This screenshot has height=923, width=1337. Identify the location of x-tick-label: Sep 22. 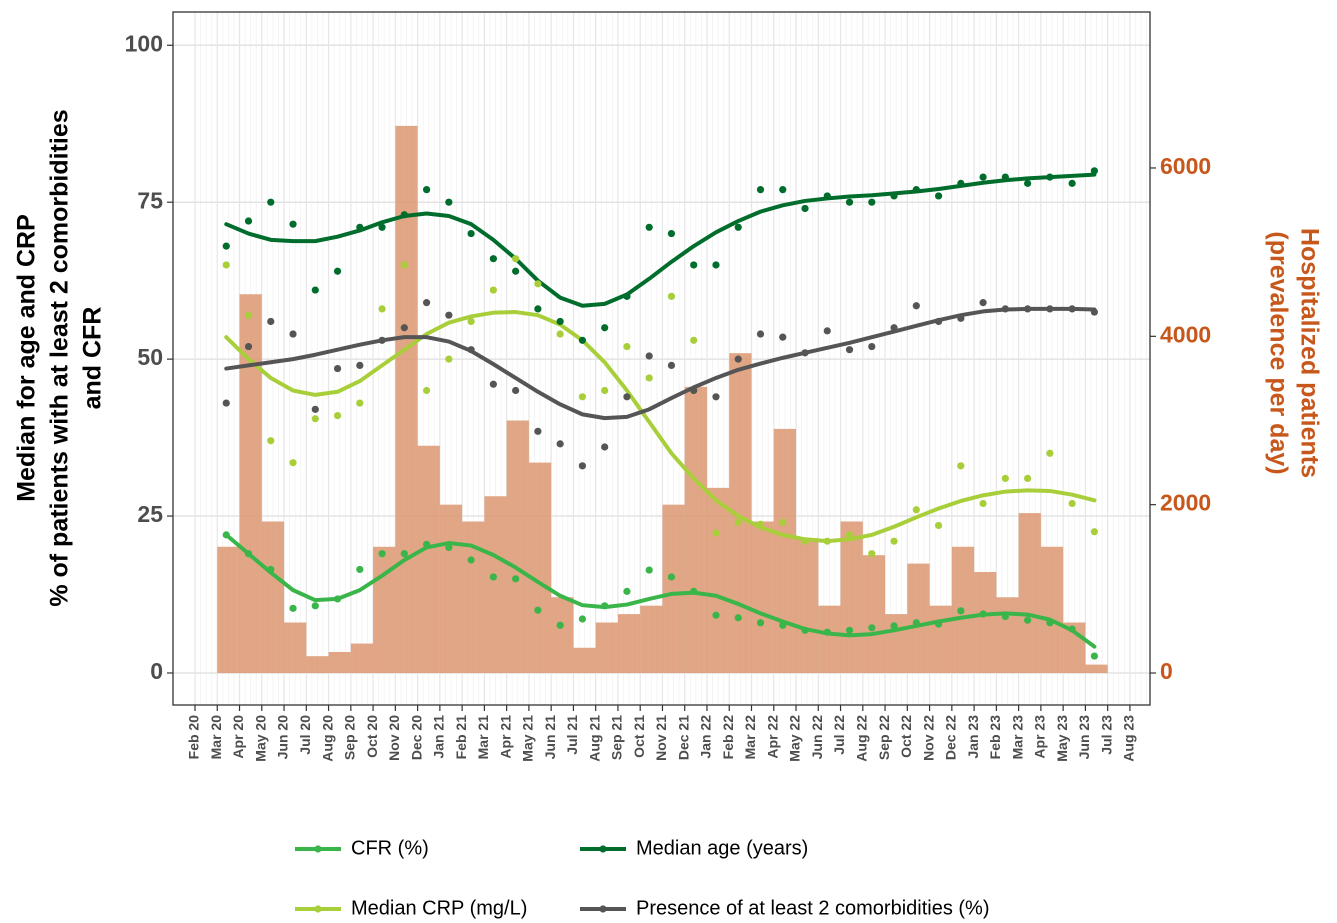
(884, 737).